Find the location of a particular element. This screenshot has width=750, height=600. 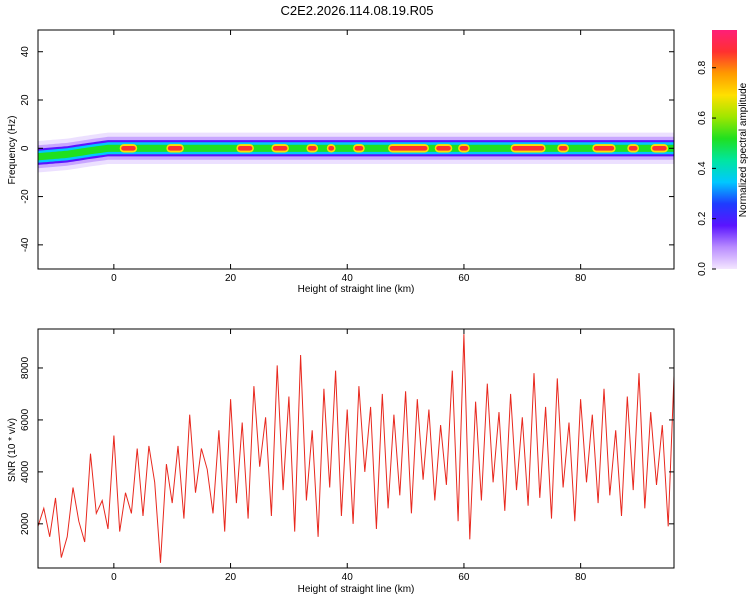

colorbar-tick-label: 0.8 is located at coordinates (702, 67).